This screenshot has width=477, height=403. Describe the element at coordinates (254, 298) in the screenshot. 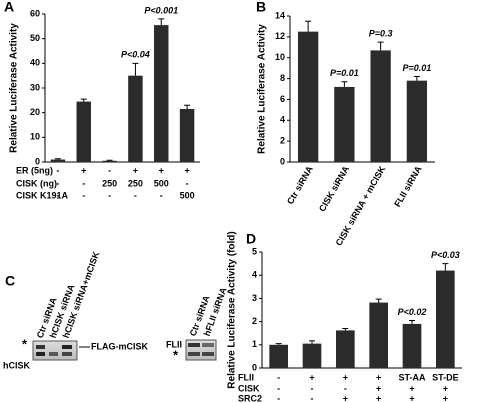

I see `y-tick-label: 3` at that location.